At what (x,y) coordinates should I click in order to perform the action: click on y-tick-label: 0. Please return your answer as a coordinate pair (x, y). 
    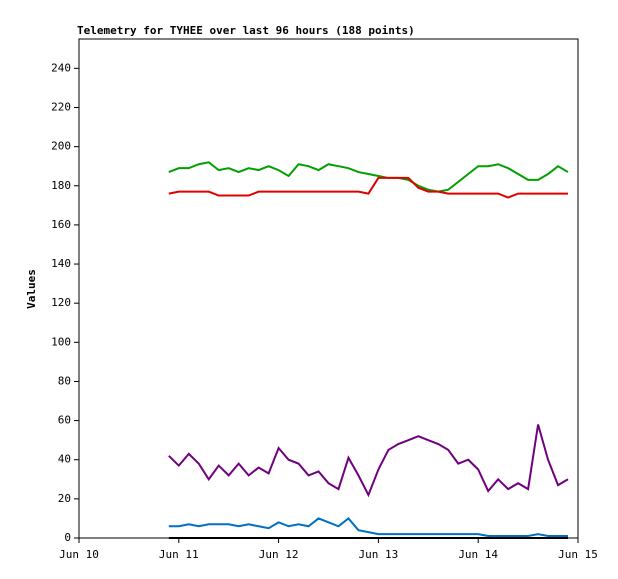
    Looking at the image, I should click on (67, 537).